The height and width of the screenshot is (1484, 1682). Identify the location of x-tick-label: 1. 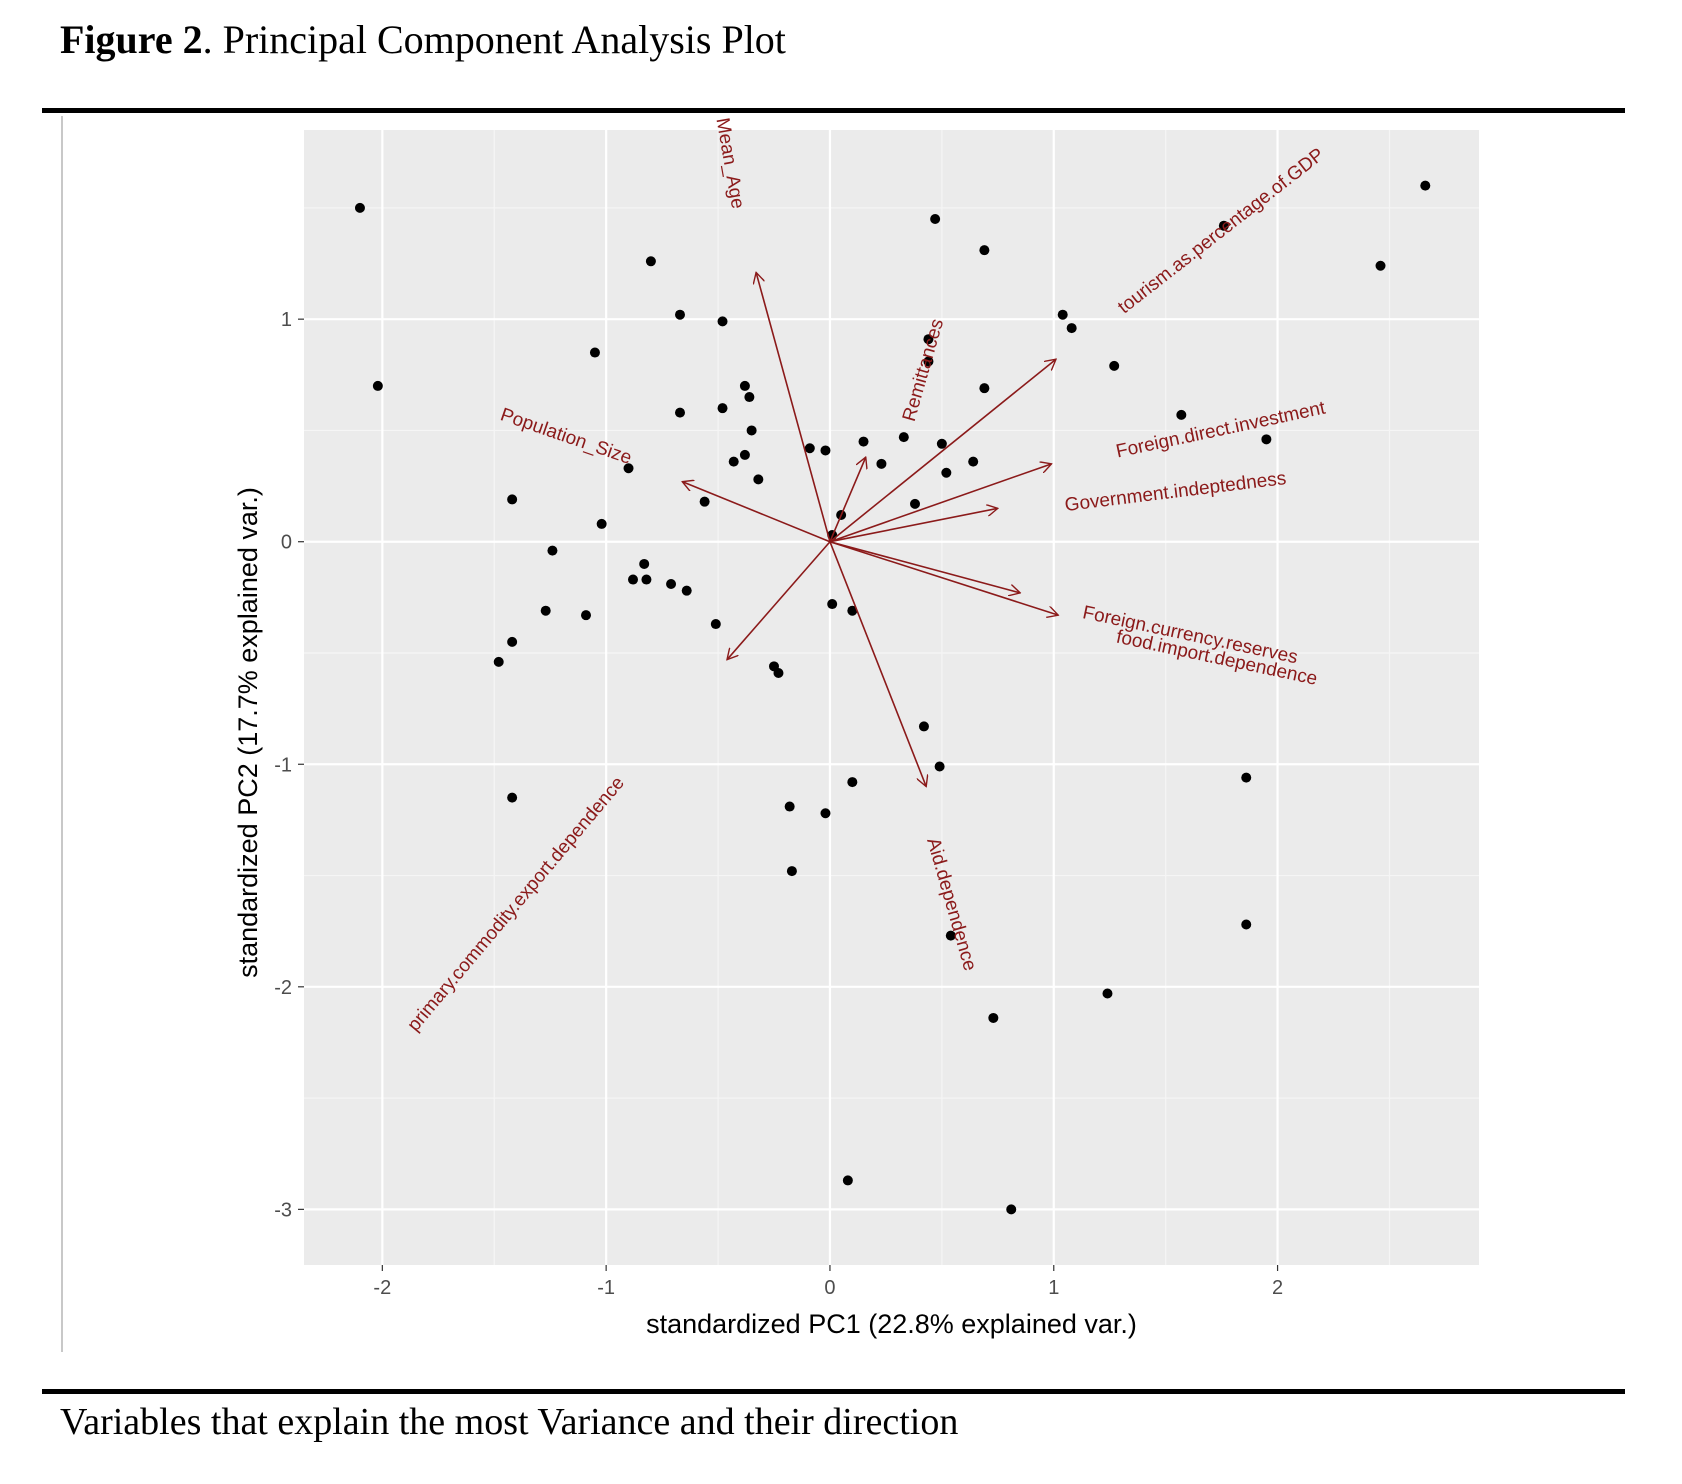
(1053, 1288).